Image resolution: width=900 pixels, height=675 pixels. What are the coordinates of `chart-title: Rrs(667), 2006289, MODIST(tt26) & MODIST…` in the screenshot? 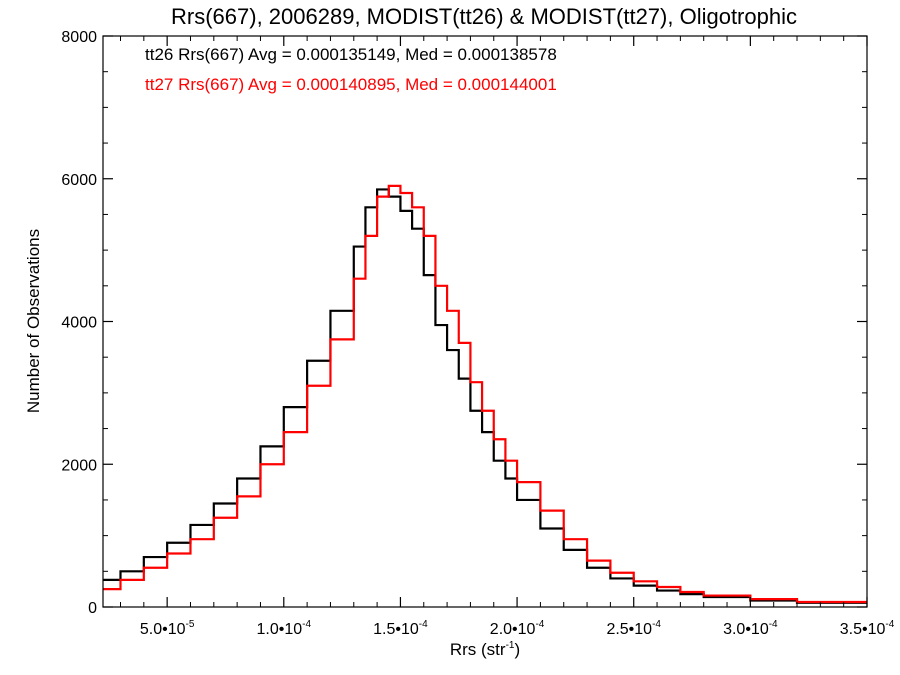 It's located at (484, 16).